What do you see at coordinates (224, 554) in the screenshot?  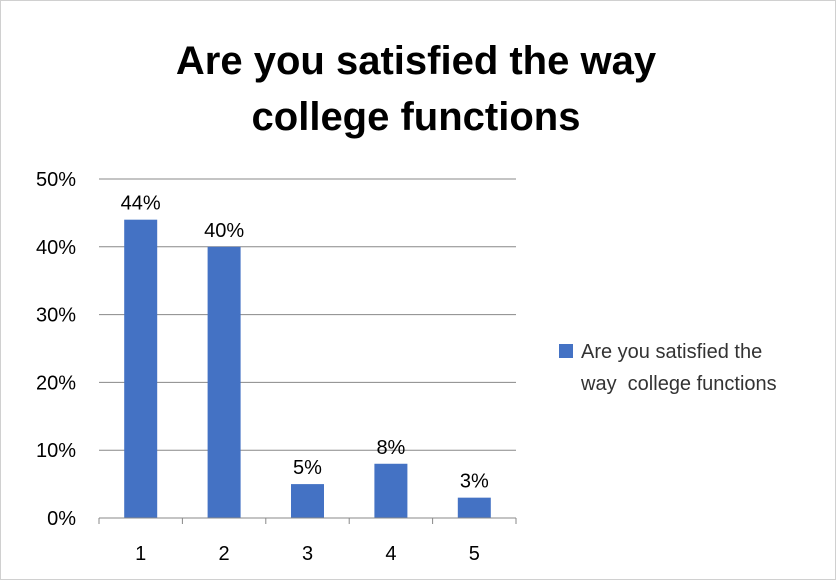 I see `x-tick-label: 2` at bounding box center [224, 554].